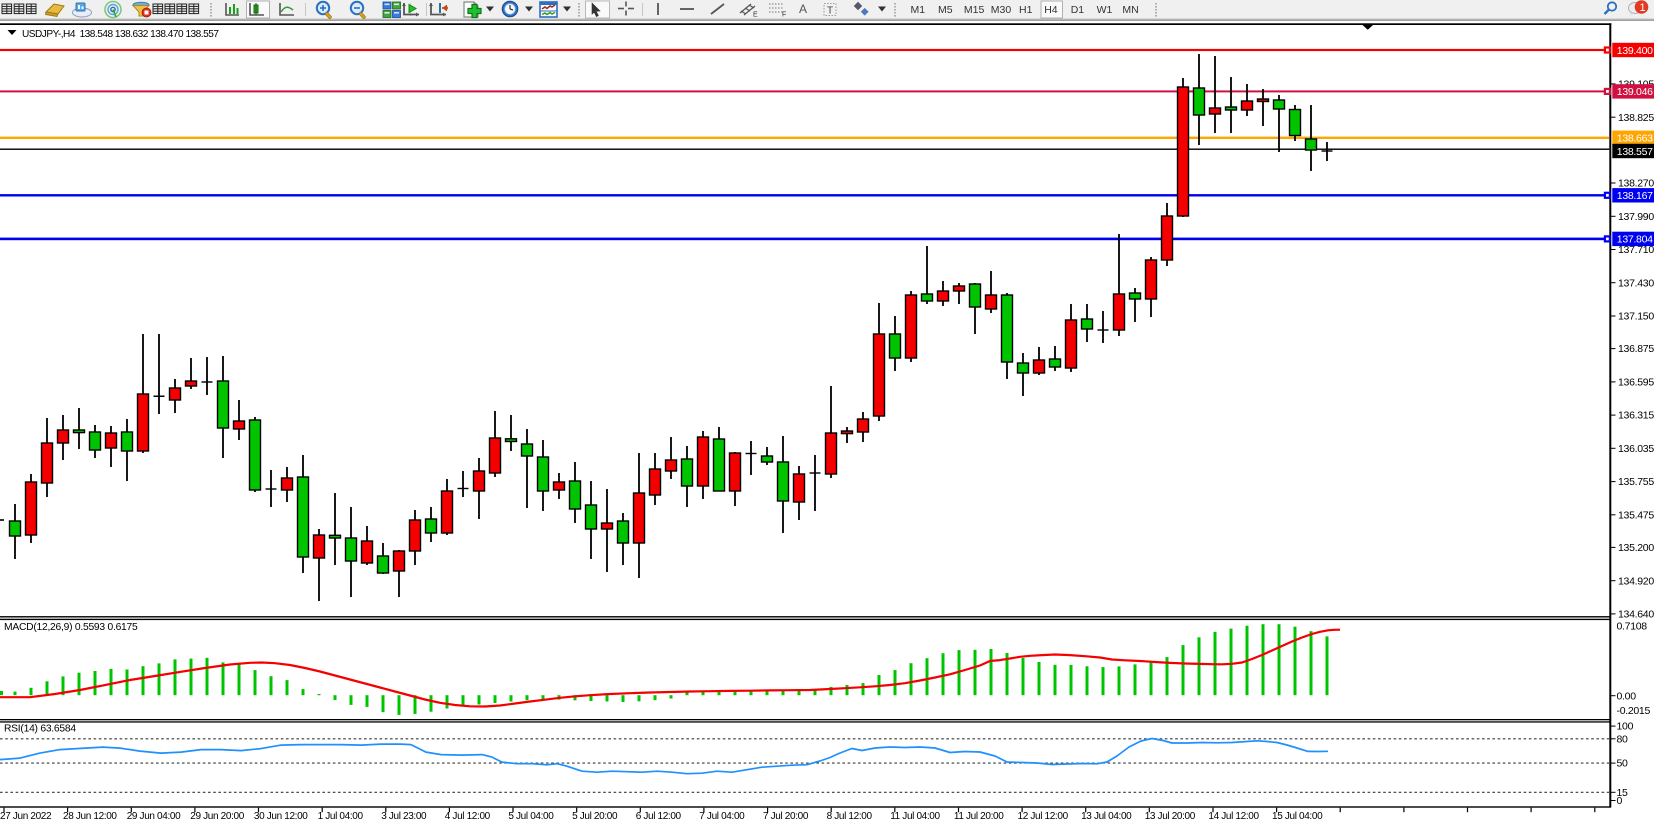 This screenshot has width=1654, height=824. I want to click on svg-text: 11 Jul 20:00, so click(979, 816).